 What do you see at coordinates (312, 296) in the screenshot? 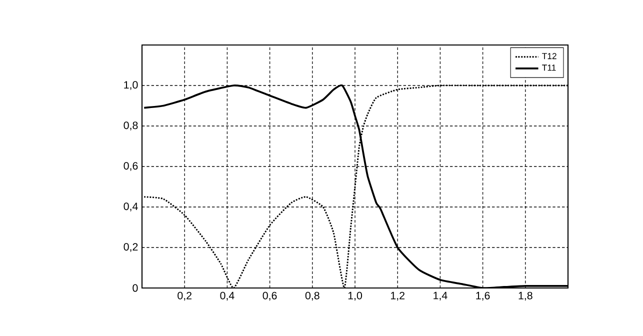
I see `x-tick-label: 0,8` at bounding box center [312, 296].